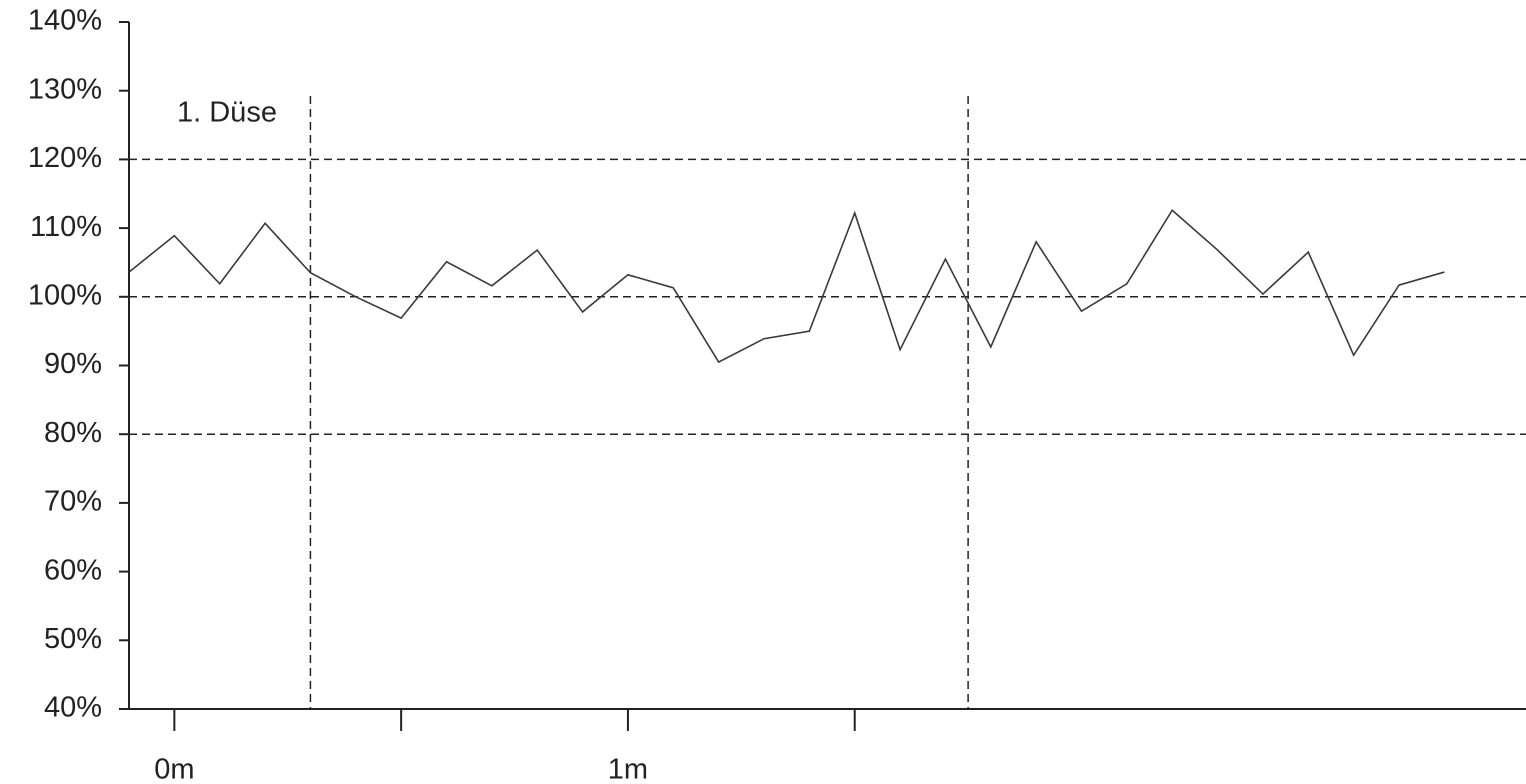  What do you see at coordinates (174, 769) in the screenshot?
I see `x-tick-label: 0m` at bounding box center [174, 769].